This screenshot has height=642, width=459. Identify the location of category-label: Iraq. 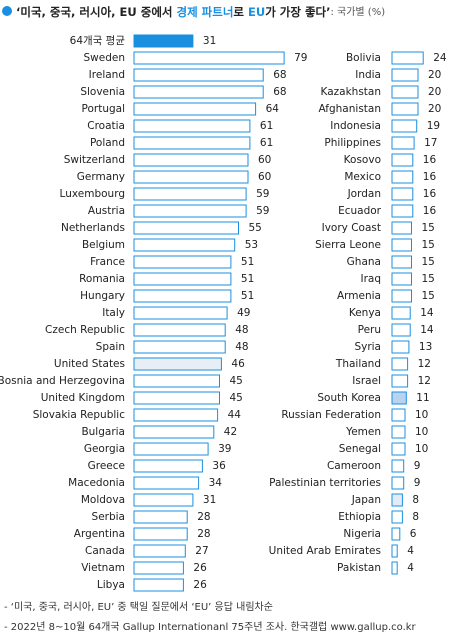
(370, 279).